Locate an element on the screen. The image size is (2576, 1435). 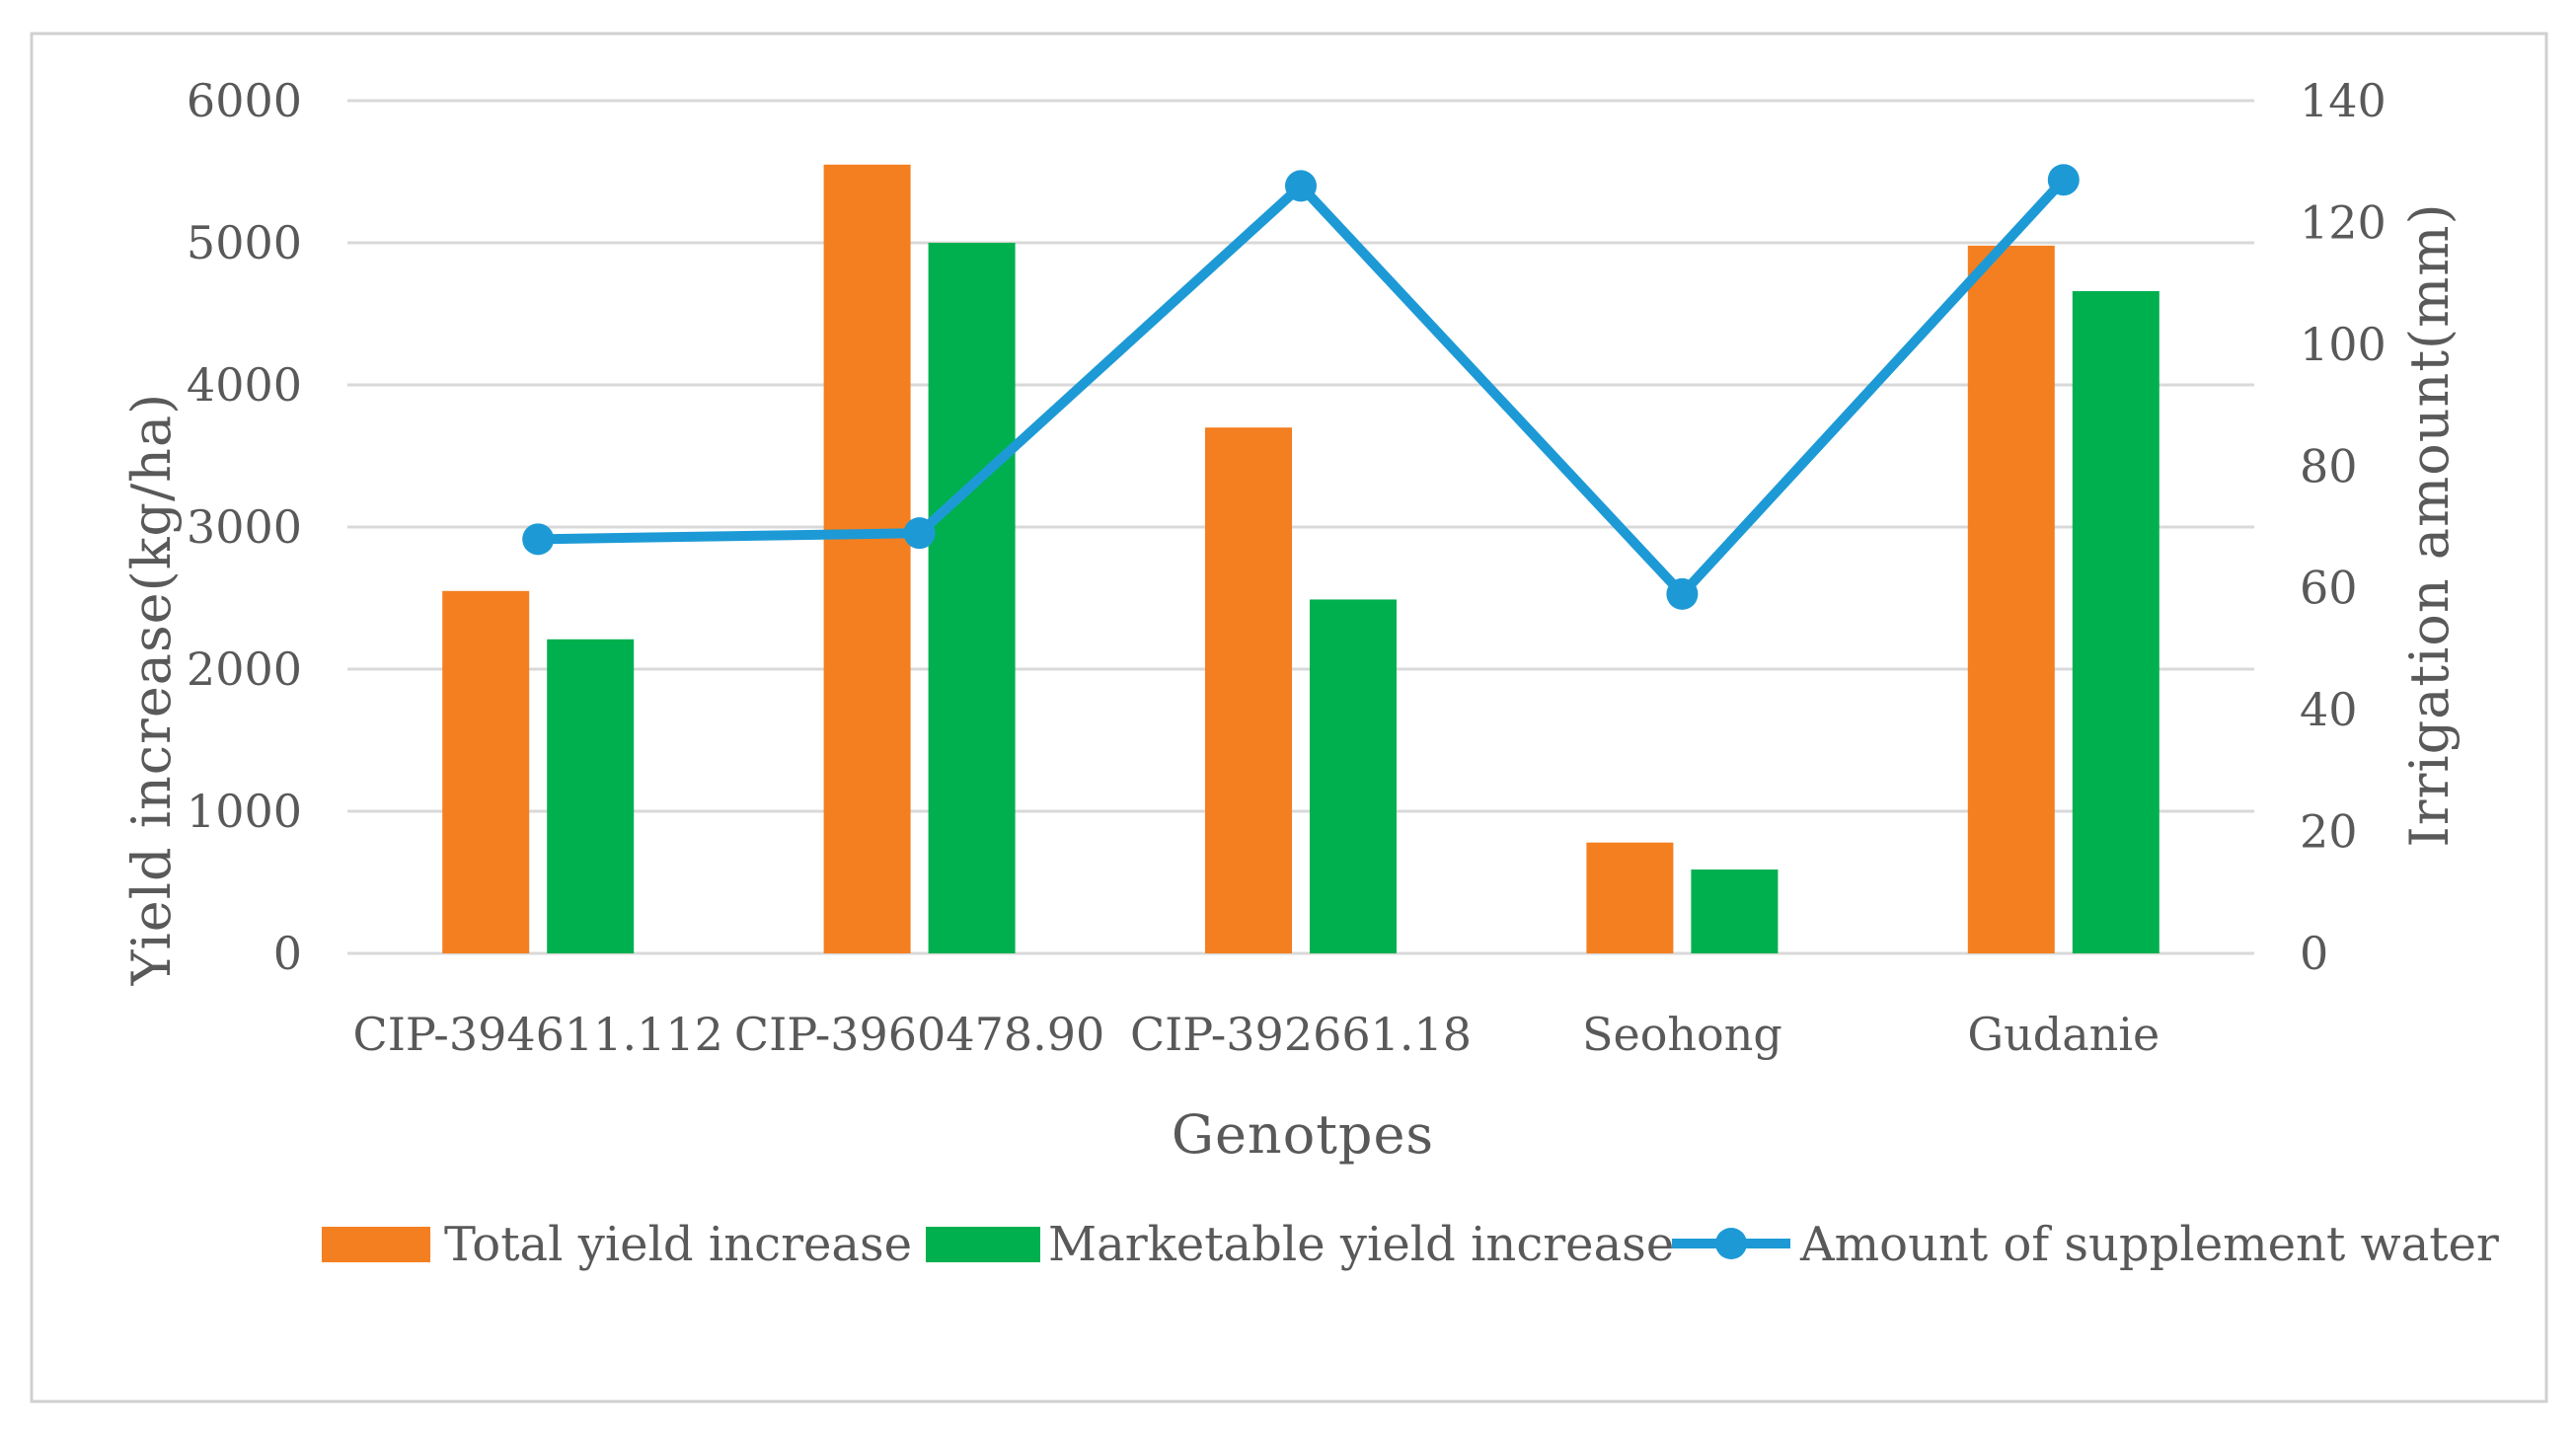
x-tick-gudanie: Gudanie is located at coordinates (2063, 1035).